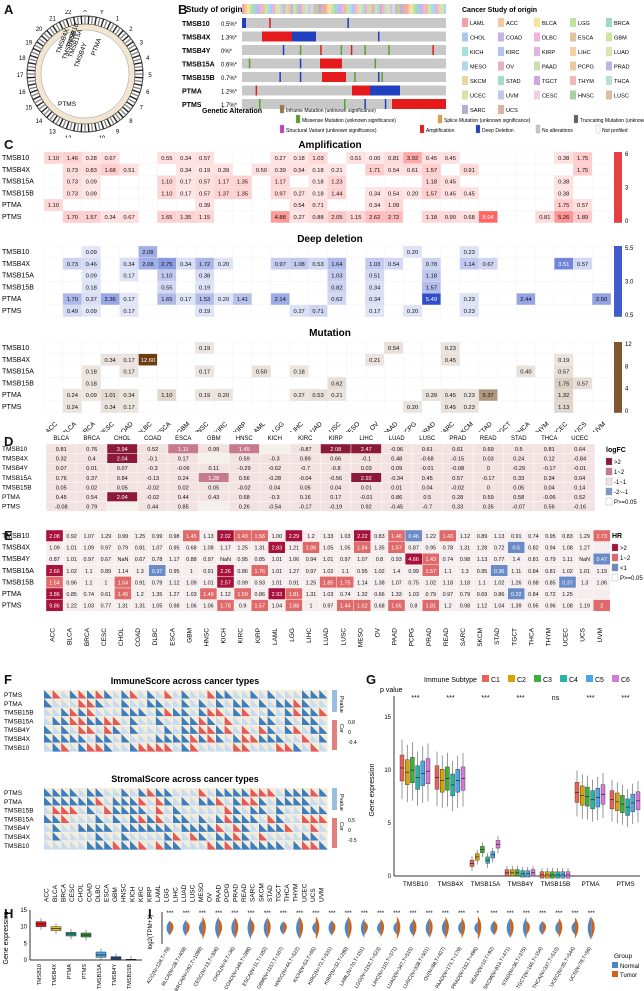  What do you see at coordinates (72, 171) in the screenshot?
I see `cnv-cell-value: 0.73` at bounding box center [72, 171].